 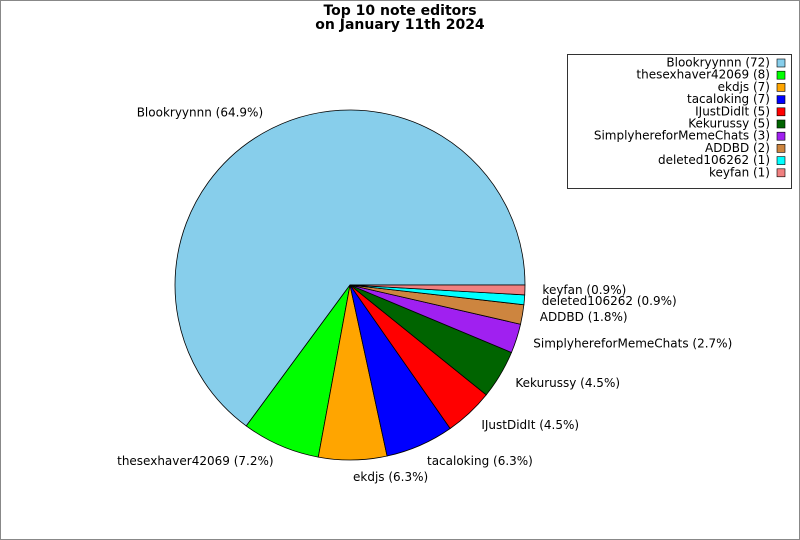 What do you see at coordinates (530, 425) in the screenshot?
I see `slice-label: IJustDidIt (4.5%)` at bounding box center [530, 425].